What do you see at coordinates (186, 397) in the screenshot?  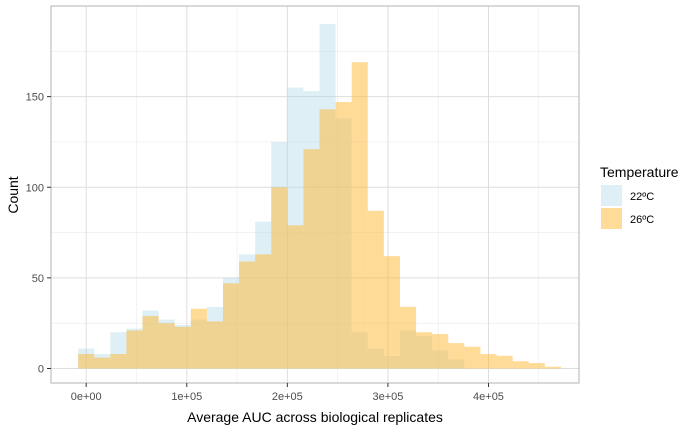 I see `x-tick-label: 1e+05` at bounding box center [186, 397].